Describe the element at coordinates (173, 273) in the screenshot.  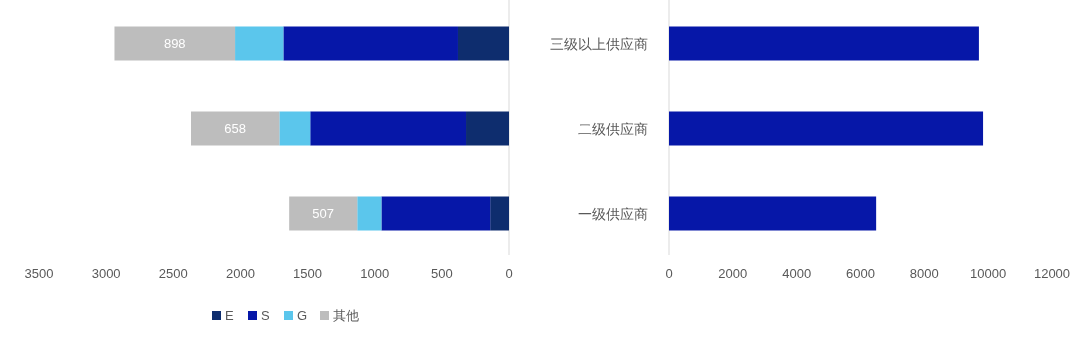
I see `x-tick-label: 2500` at that location.